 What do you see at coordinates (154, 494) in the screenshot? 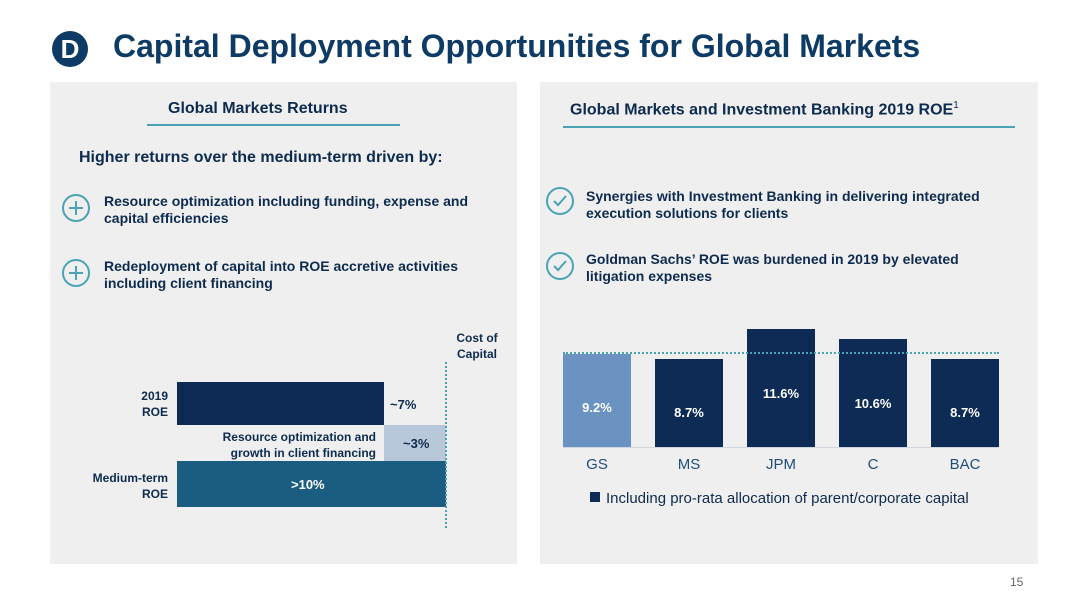
I see `medium-term-line2: ROE` at bounding box center [154, 494].